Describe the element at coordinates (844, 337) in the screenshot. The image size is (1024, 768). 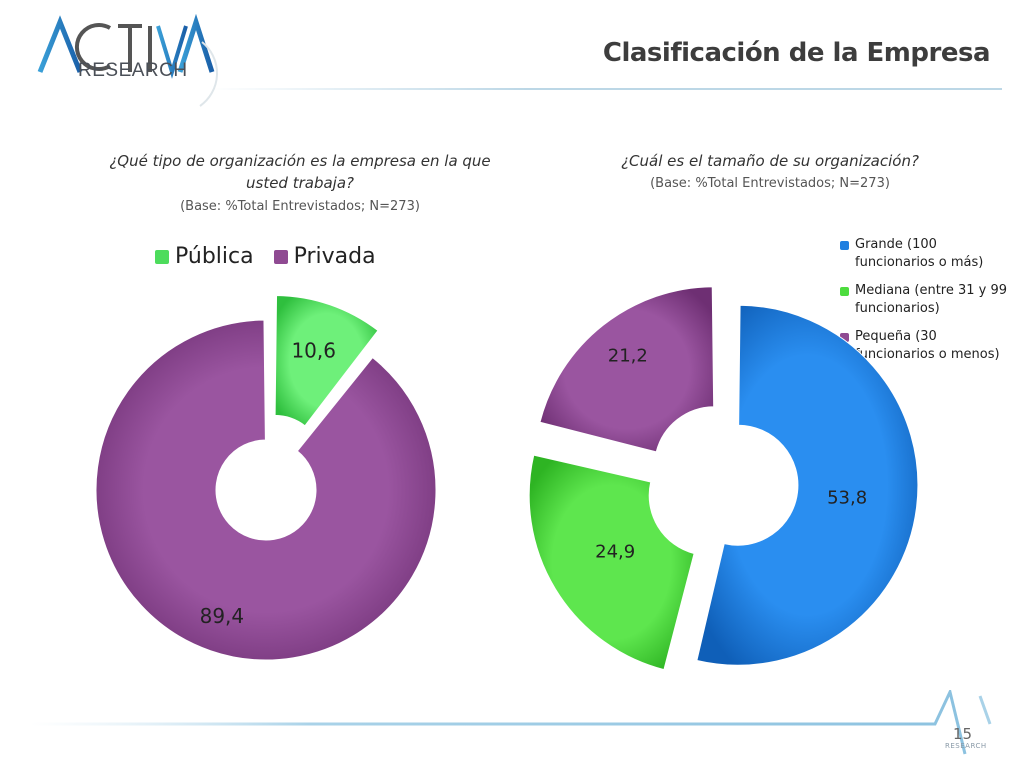
I see `legend-swatch-pequena` at that location.